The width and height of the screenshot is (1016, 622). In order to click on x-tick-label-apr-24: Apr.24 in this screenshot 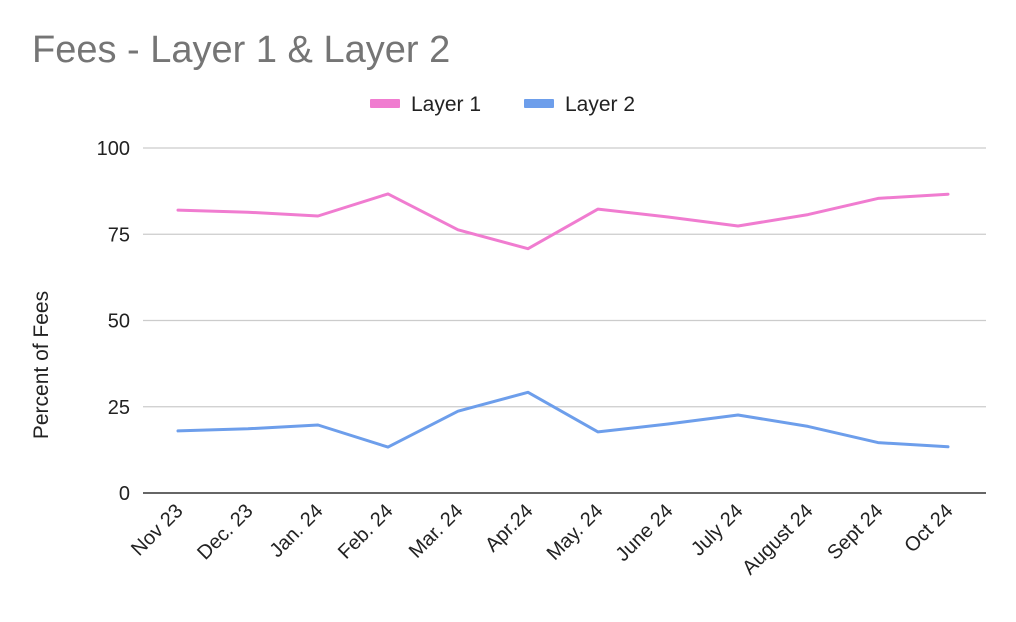, I will do `click(509, 528)`.